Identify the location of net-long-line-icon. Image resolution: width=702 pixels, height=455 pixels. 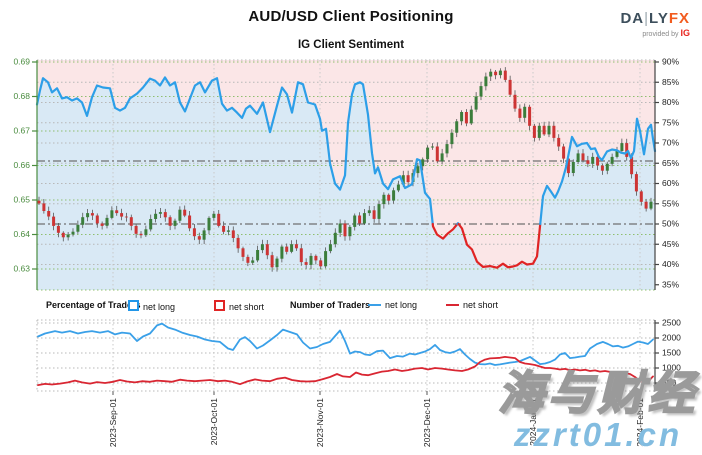
(374, 305).